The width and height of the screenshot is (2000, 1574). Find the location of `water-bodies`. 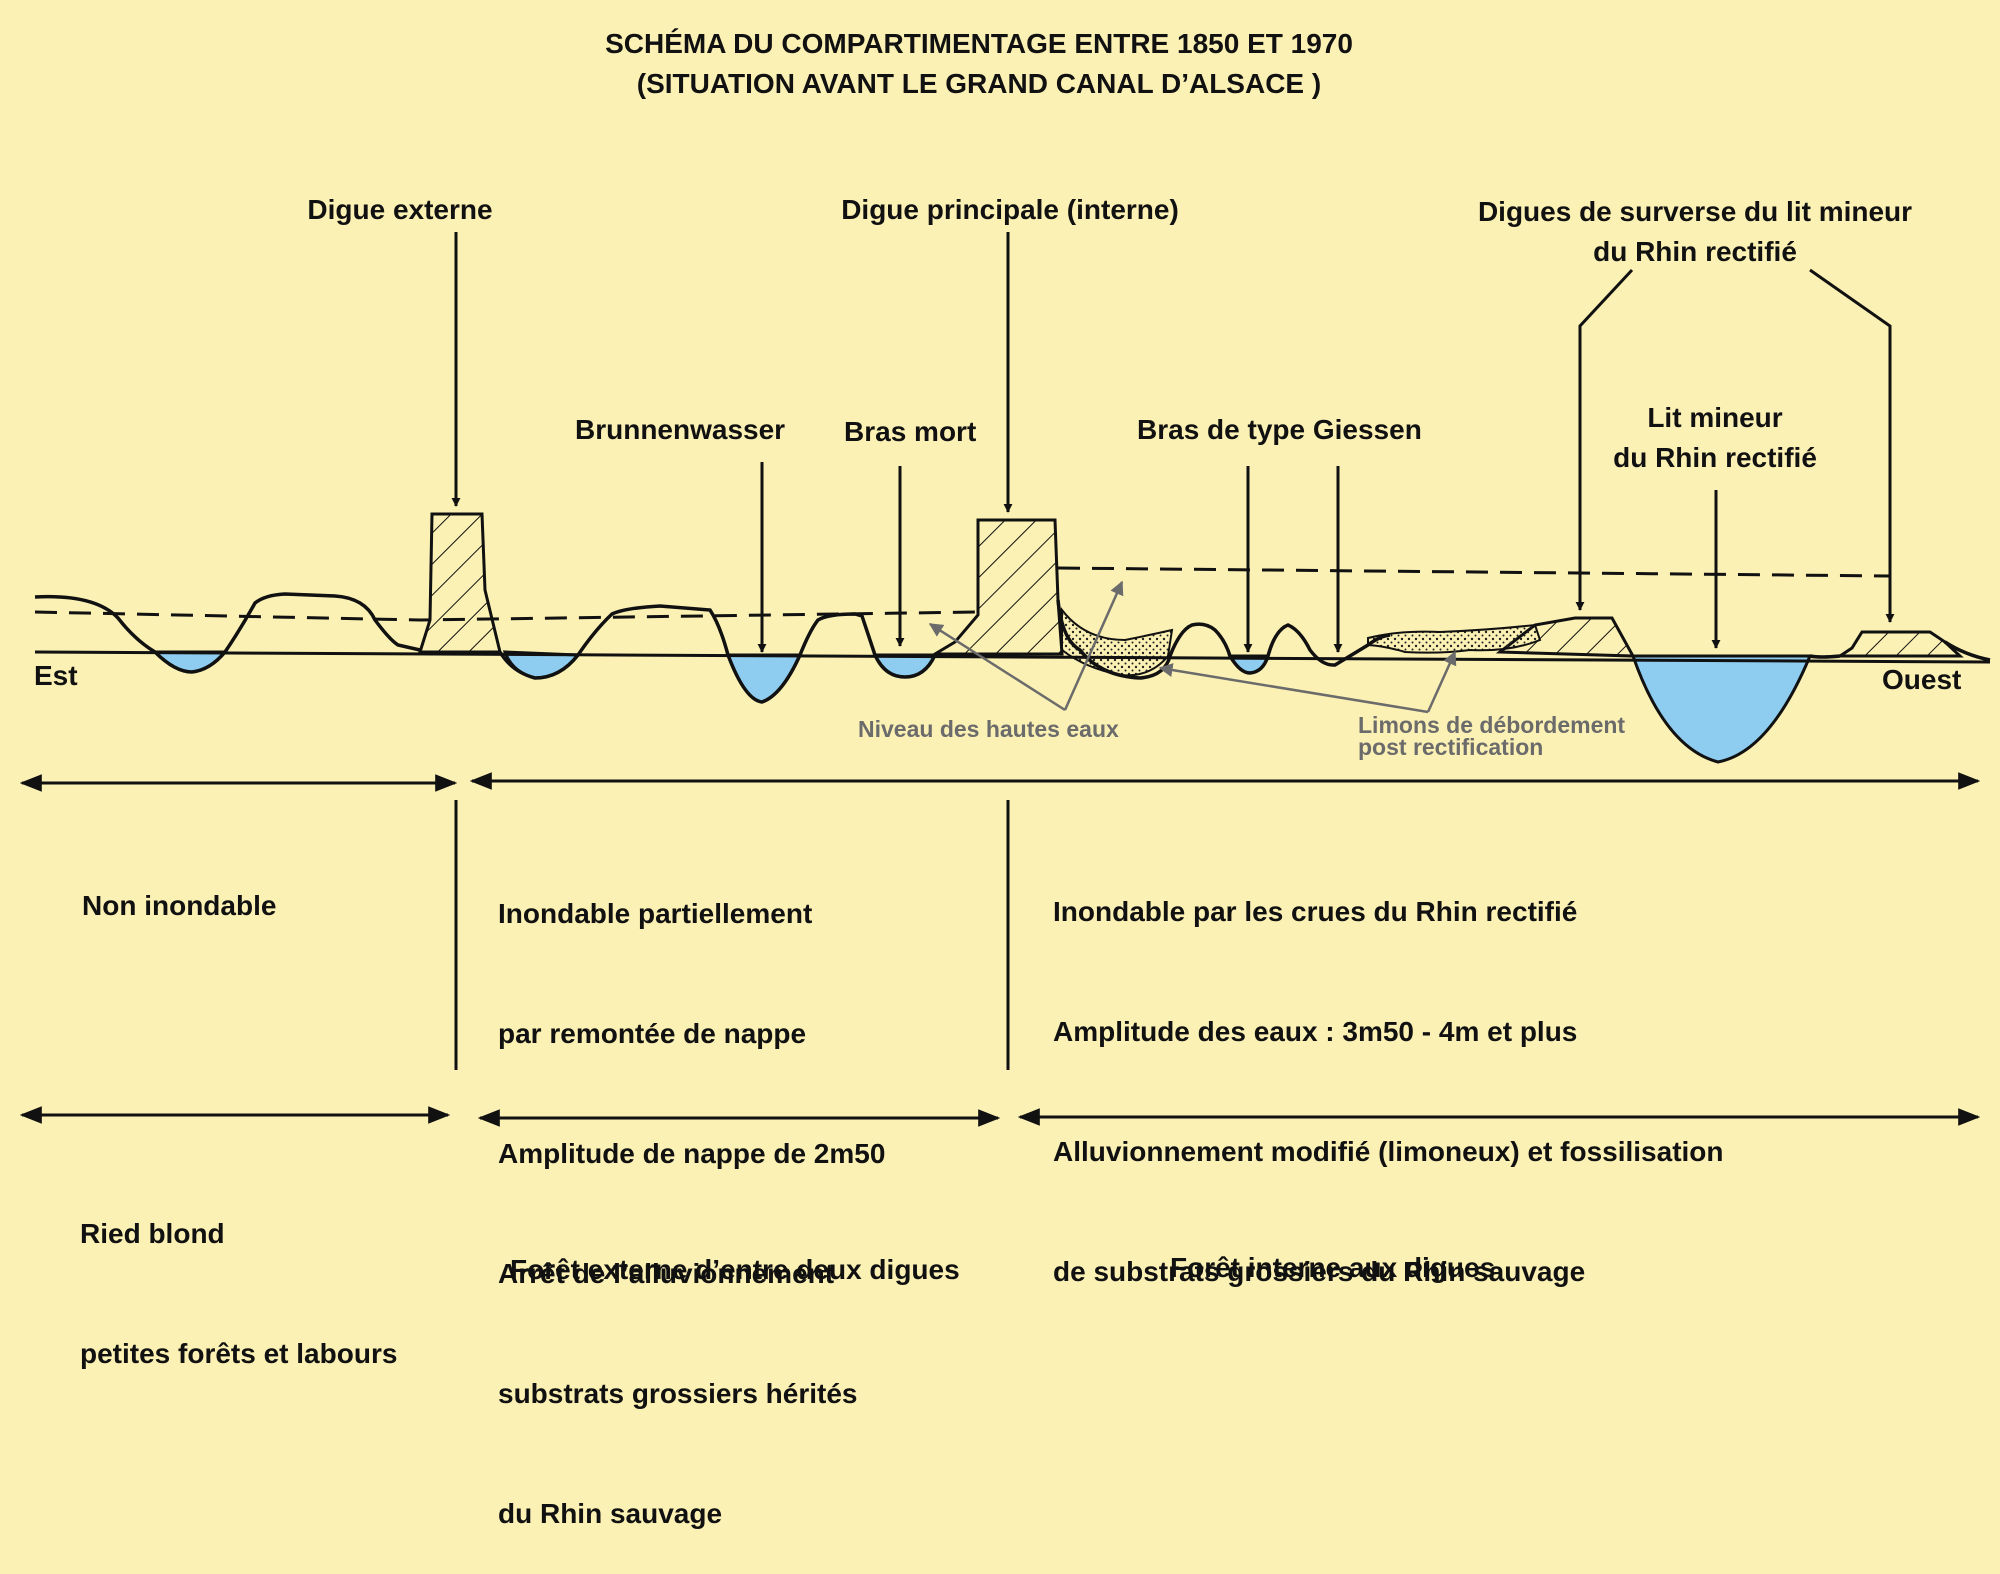

water-bodies is located at coordinates (982, 707).